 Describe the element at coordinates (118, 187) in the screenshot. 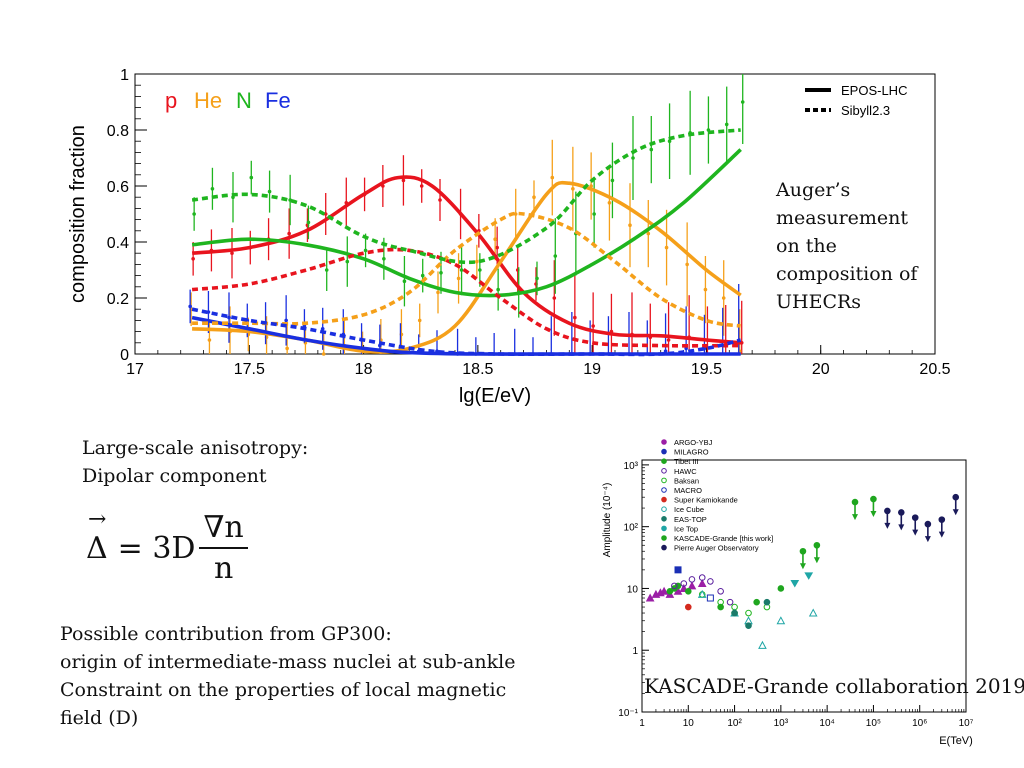

I see `y-tick-label: 0.6` at that location.